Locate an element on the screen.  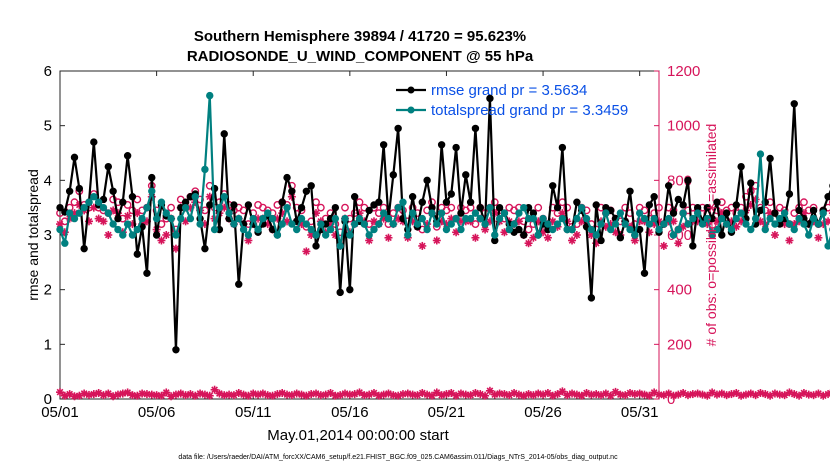
y-tick-label-left: 6 is located at coordinates (48, 71).